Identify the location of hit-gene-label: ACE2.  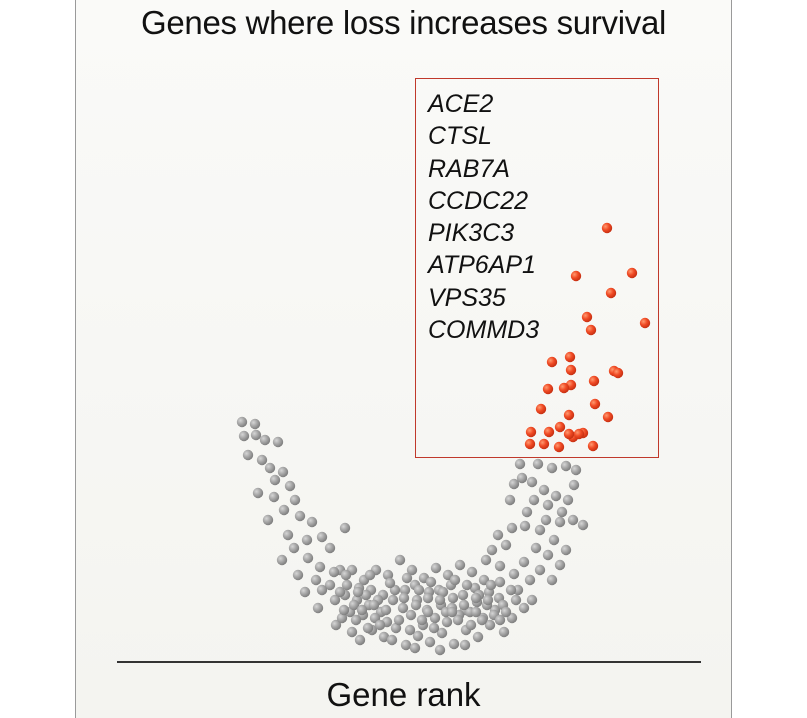
(461, 104).